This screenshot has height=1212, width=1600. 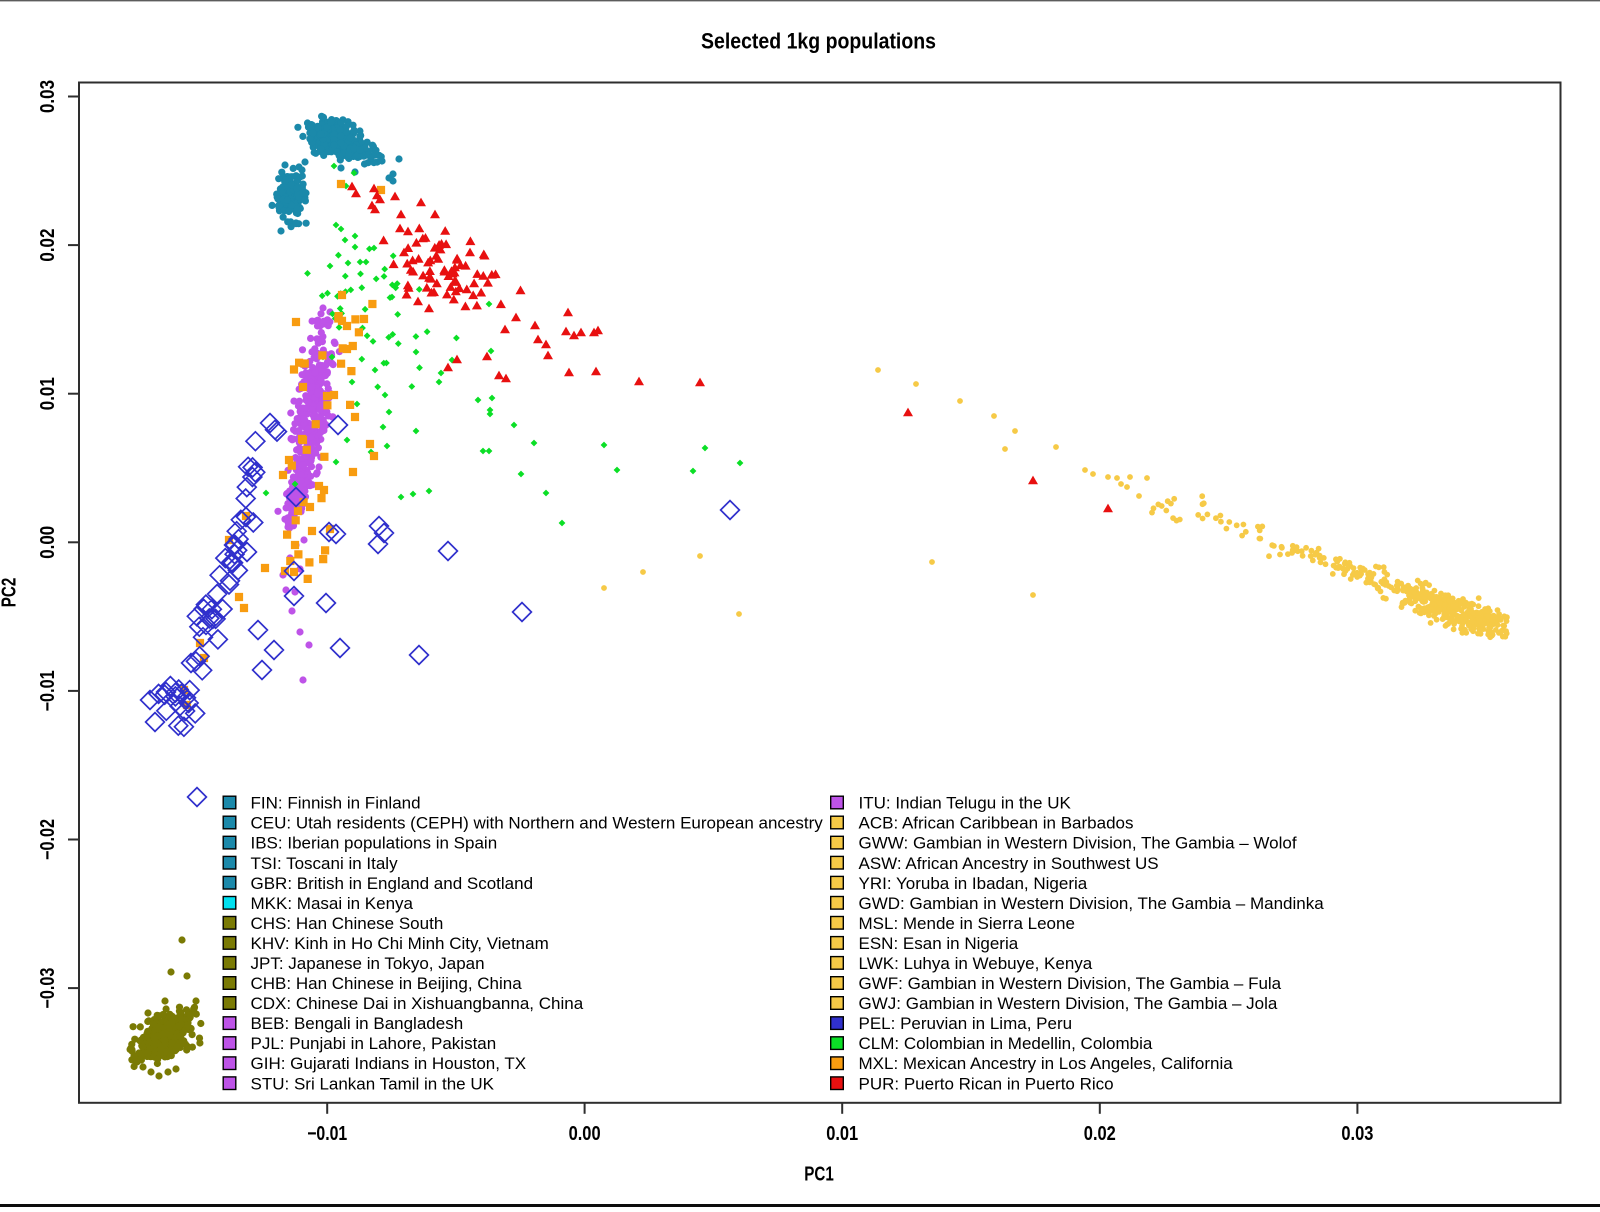 What do you see at coordinates (392, 883) in the screenshot?
I see `svg-text:GBR: British in England and Sc: GBR: British in England and Scotland` at bounding box center [392, 883].